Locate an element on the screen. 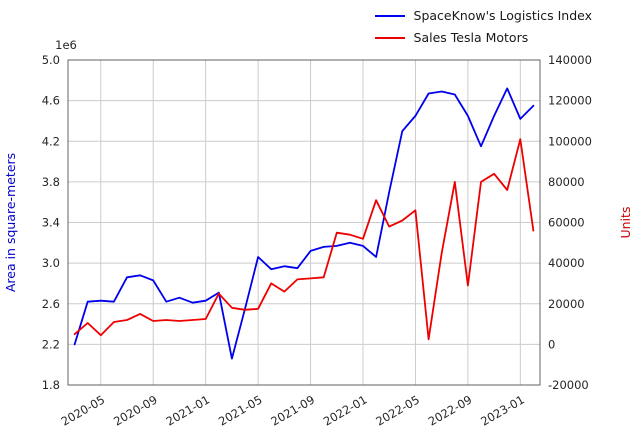  x-tick-label: 2022-01 is located at coordinates (345, 410).